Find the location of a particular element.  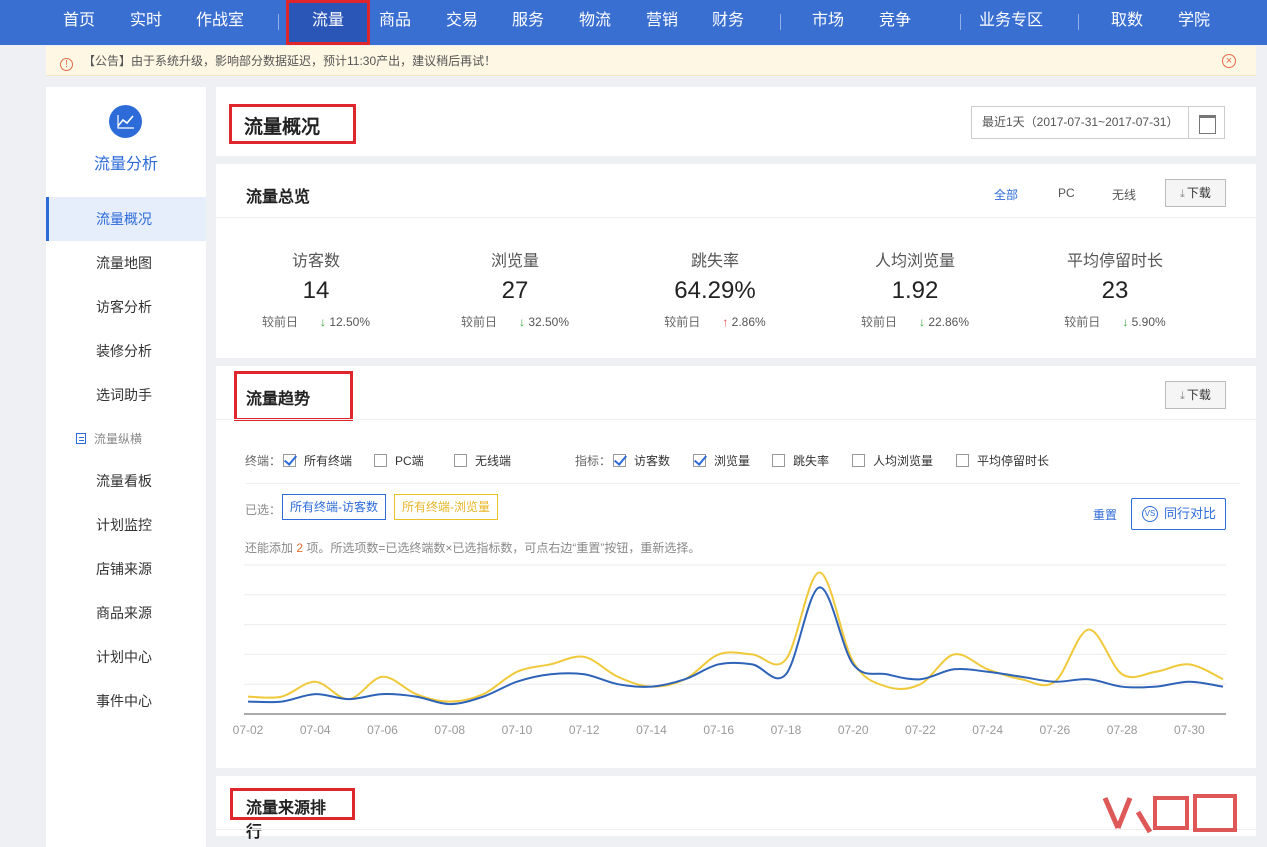

checkbox-label: PC端 is located at coordinates (409, 461).